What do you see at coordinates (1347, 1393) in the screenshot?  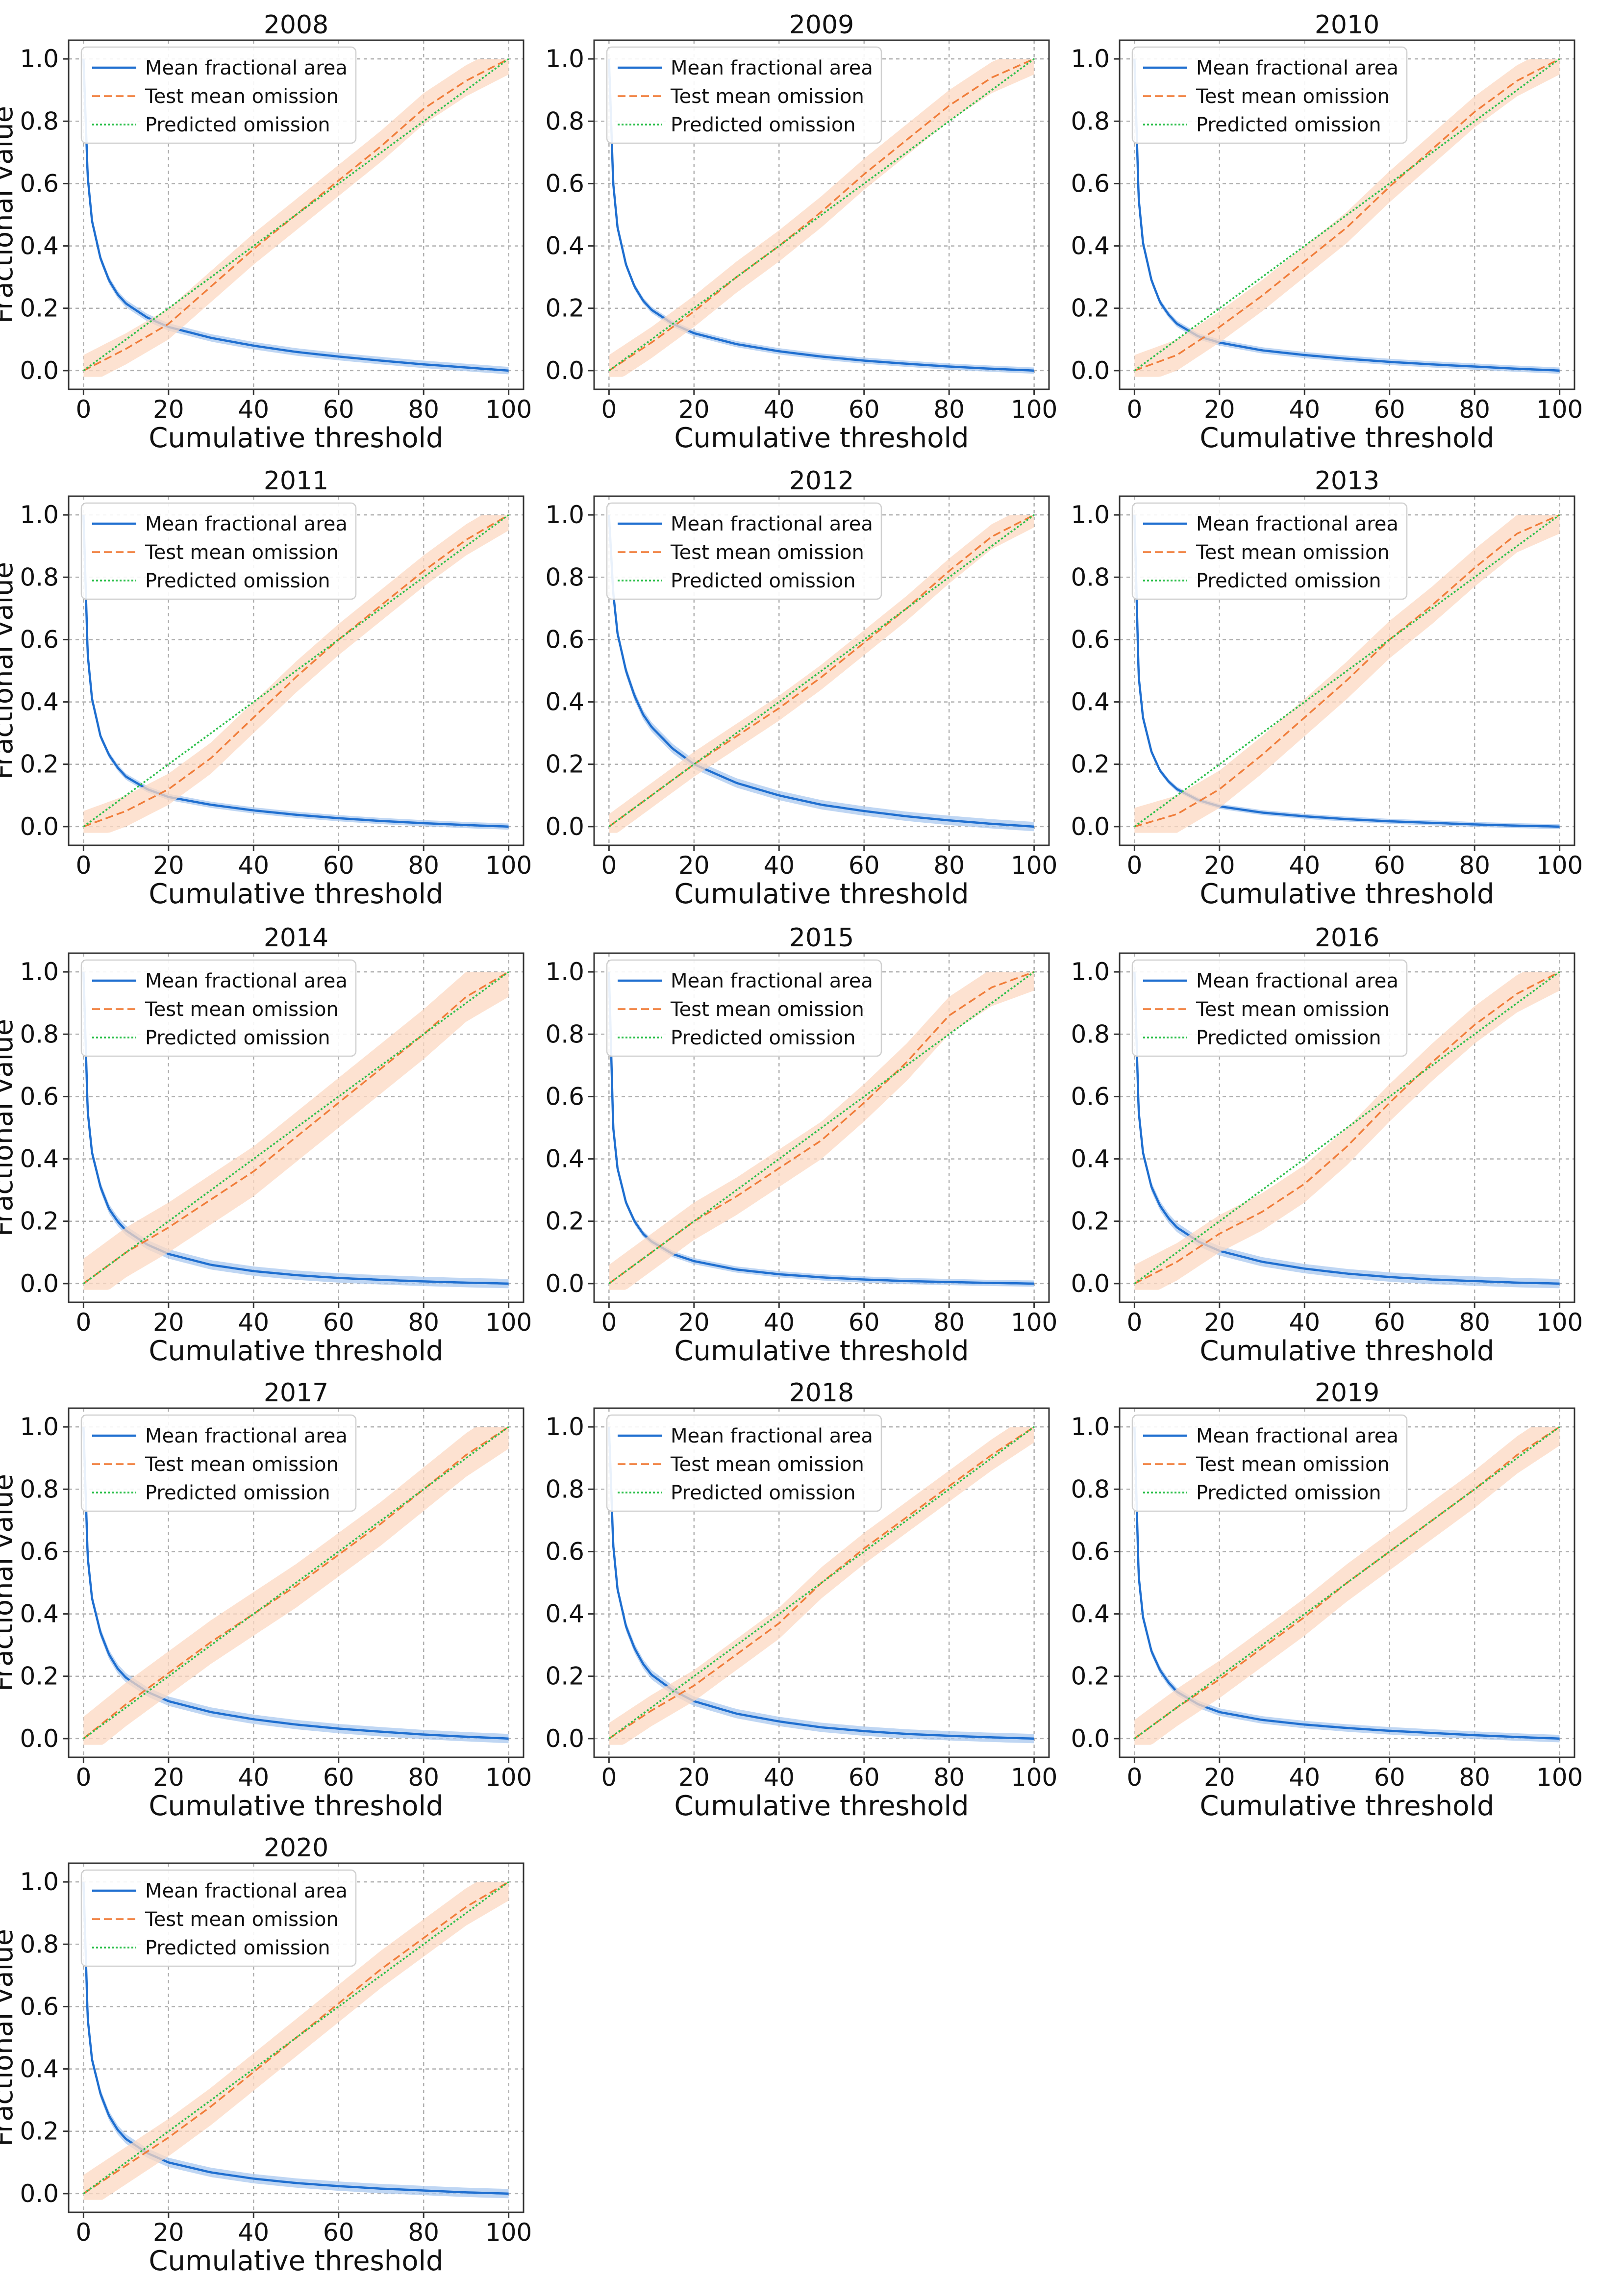 I see `chart-title: 2019` at bounding box center [1347, 1393].